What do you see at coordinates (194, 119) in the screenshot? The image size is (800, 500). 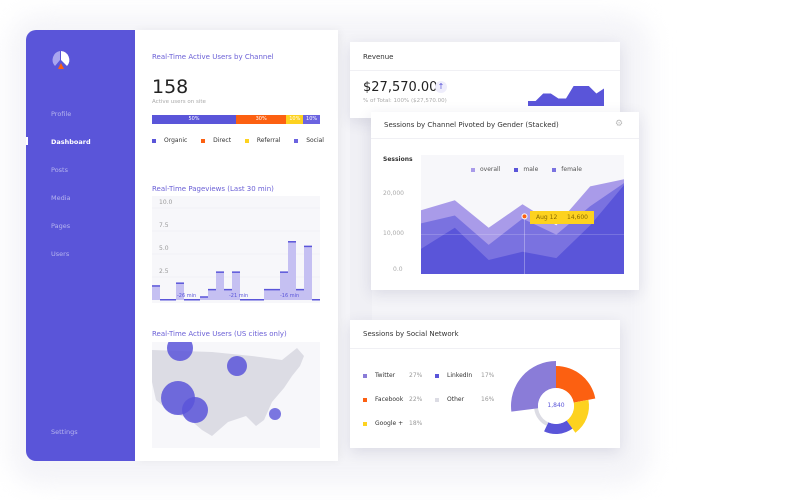 I see `channel-segment-organic: 50%` at bounding box center [194, 119].